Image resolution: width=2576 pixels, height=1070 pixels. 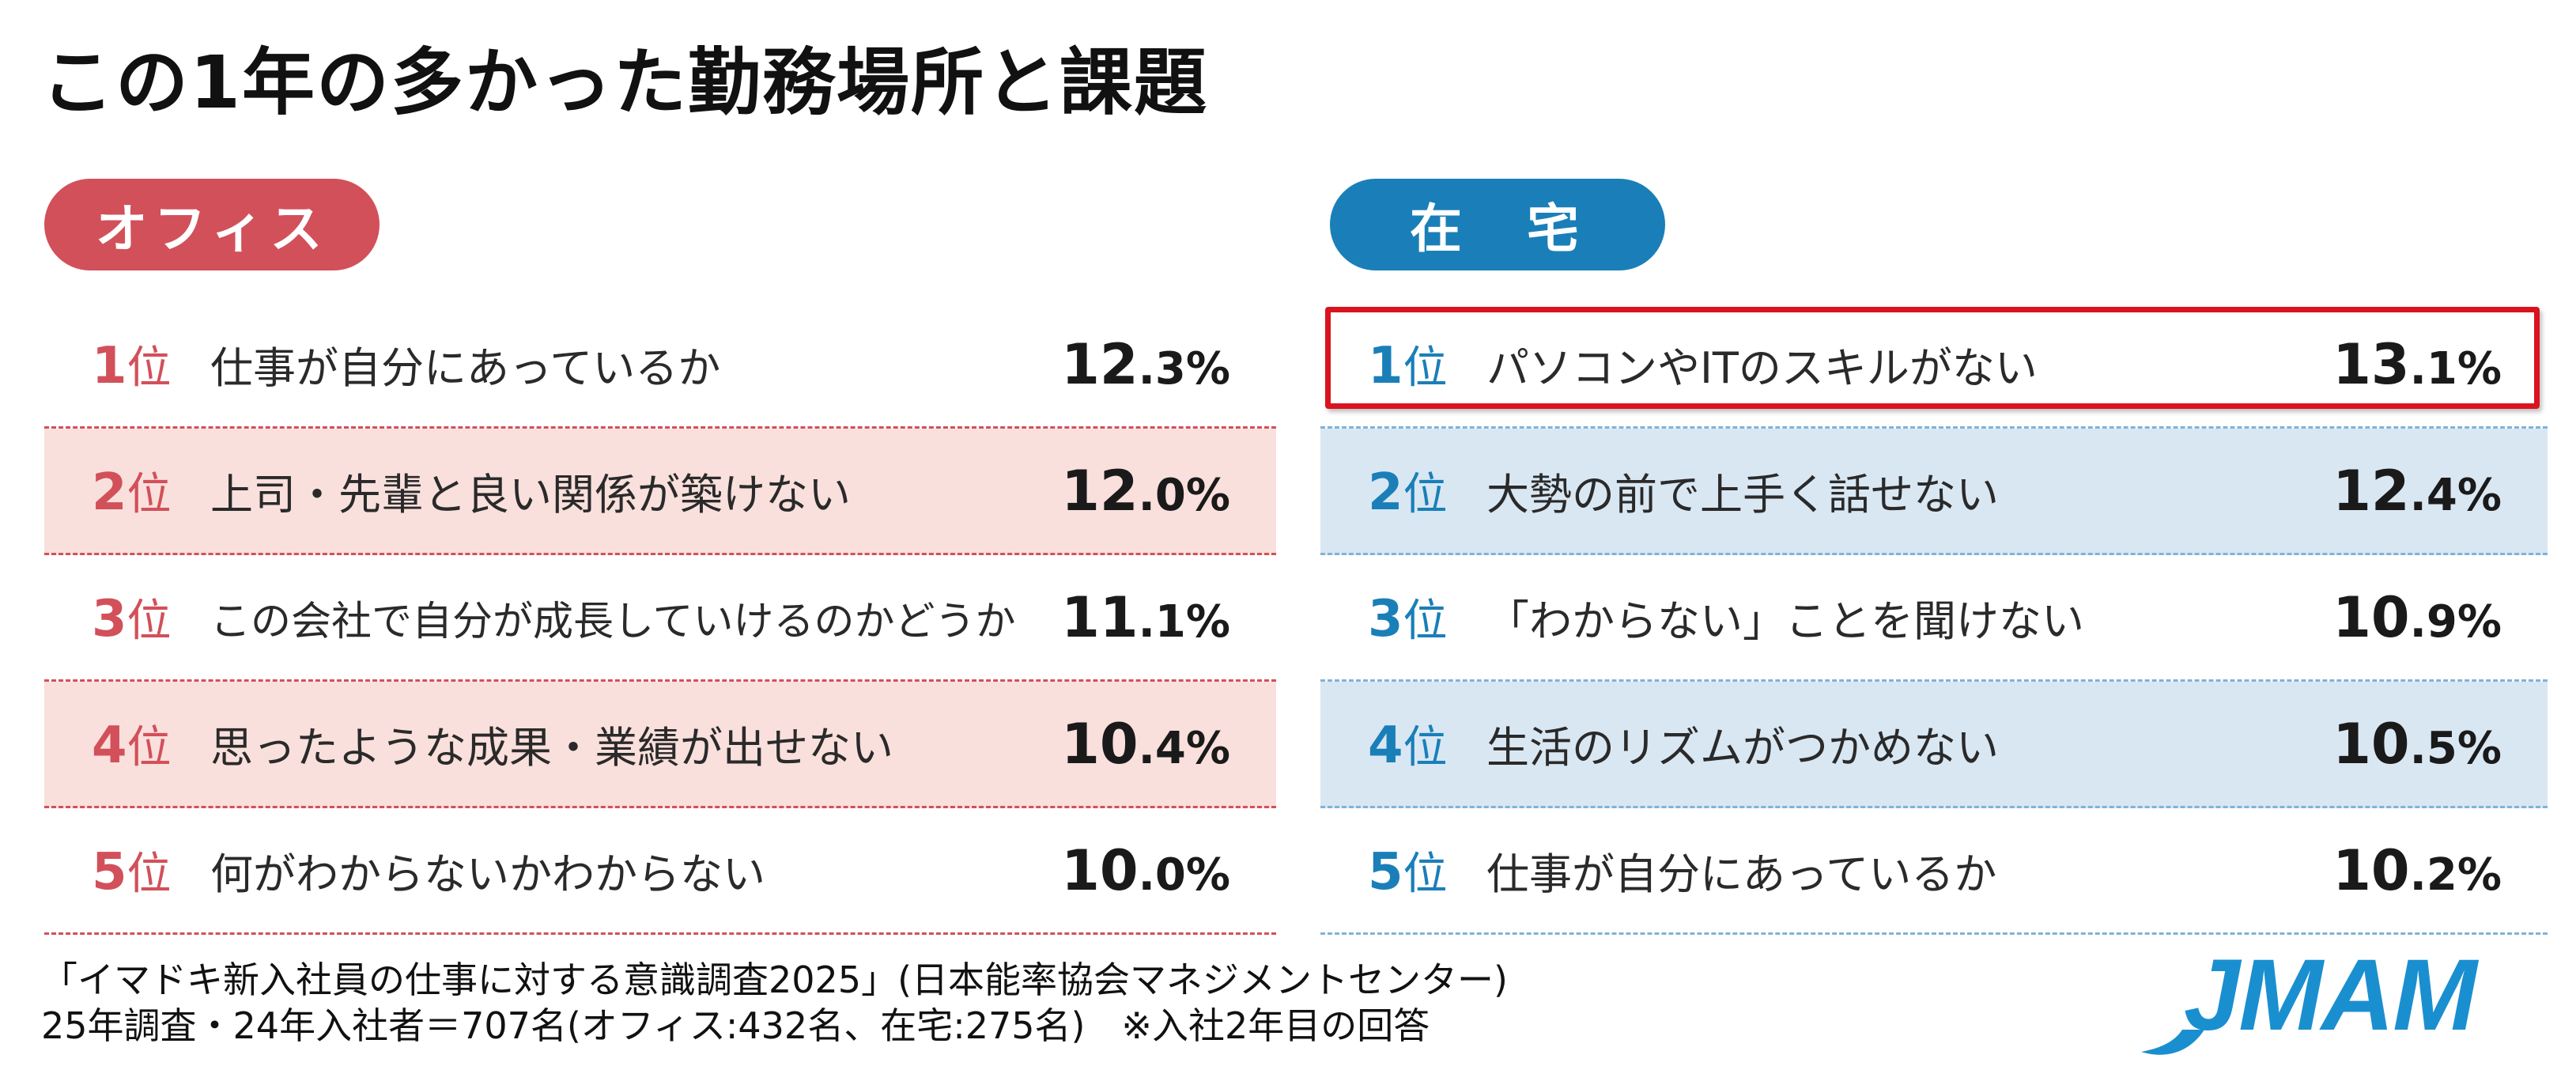 I want to click on rank-percentage: 10.9%, so click(x=2417, y=617).